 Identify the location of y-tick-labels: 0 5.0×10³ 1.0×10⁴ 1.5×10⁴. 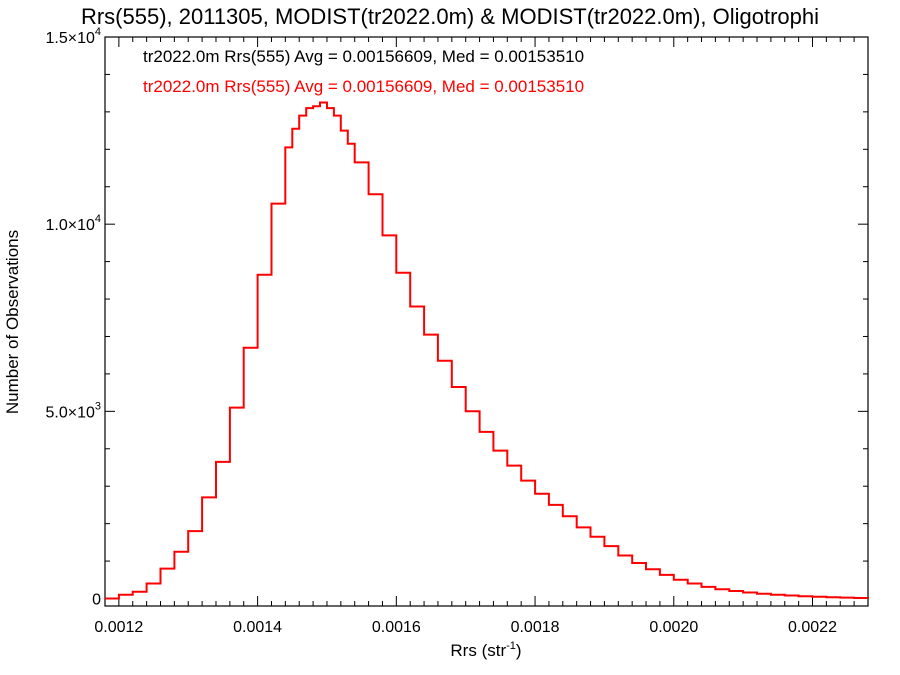
(73, 317).